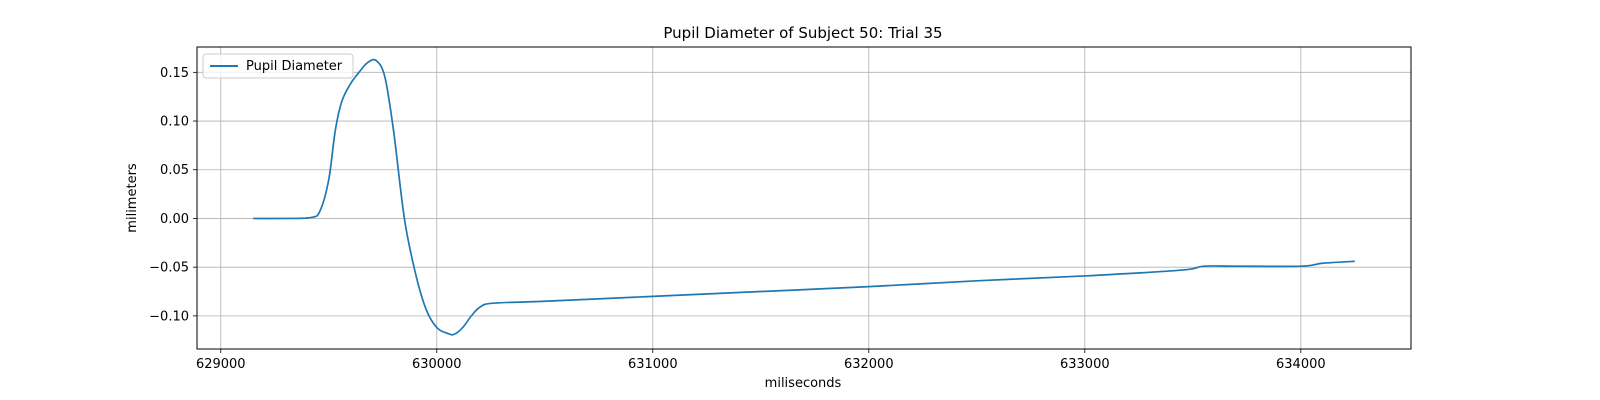 The width and height of the screenshot is (1600, 400). Describe the element at coordinates (869, 364) in the screenshot. I see `x-tick-label: 632000` at that location.